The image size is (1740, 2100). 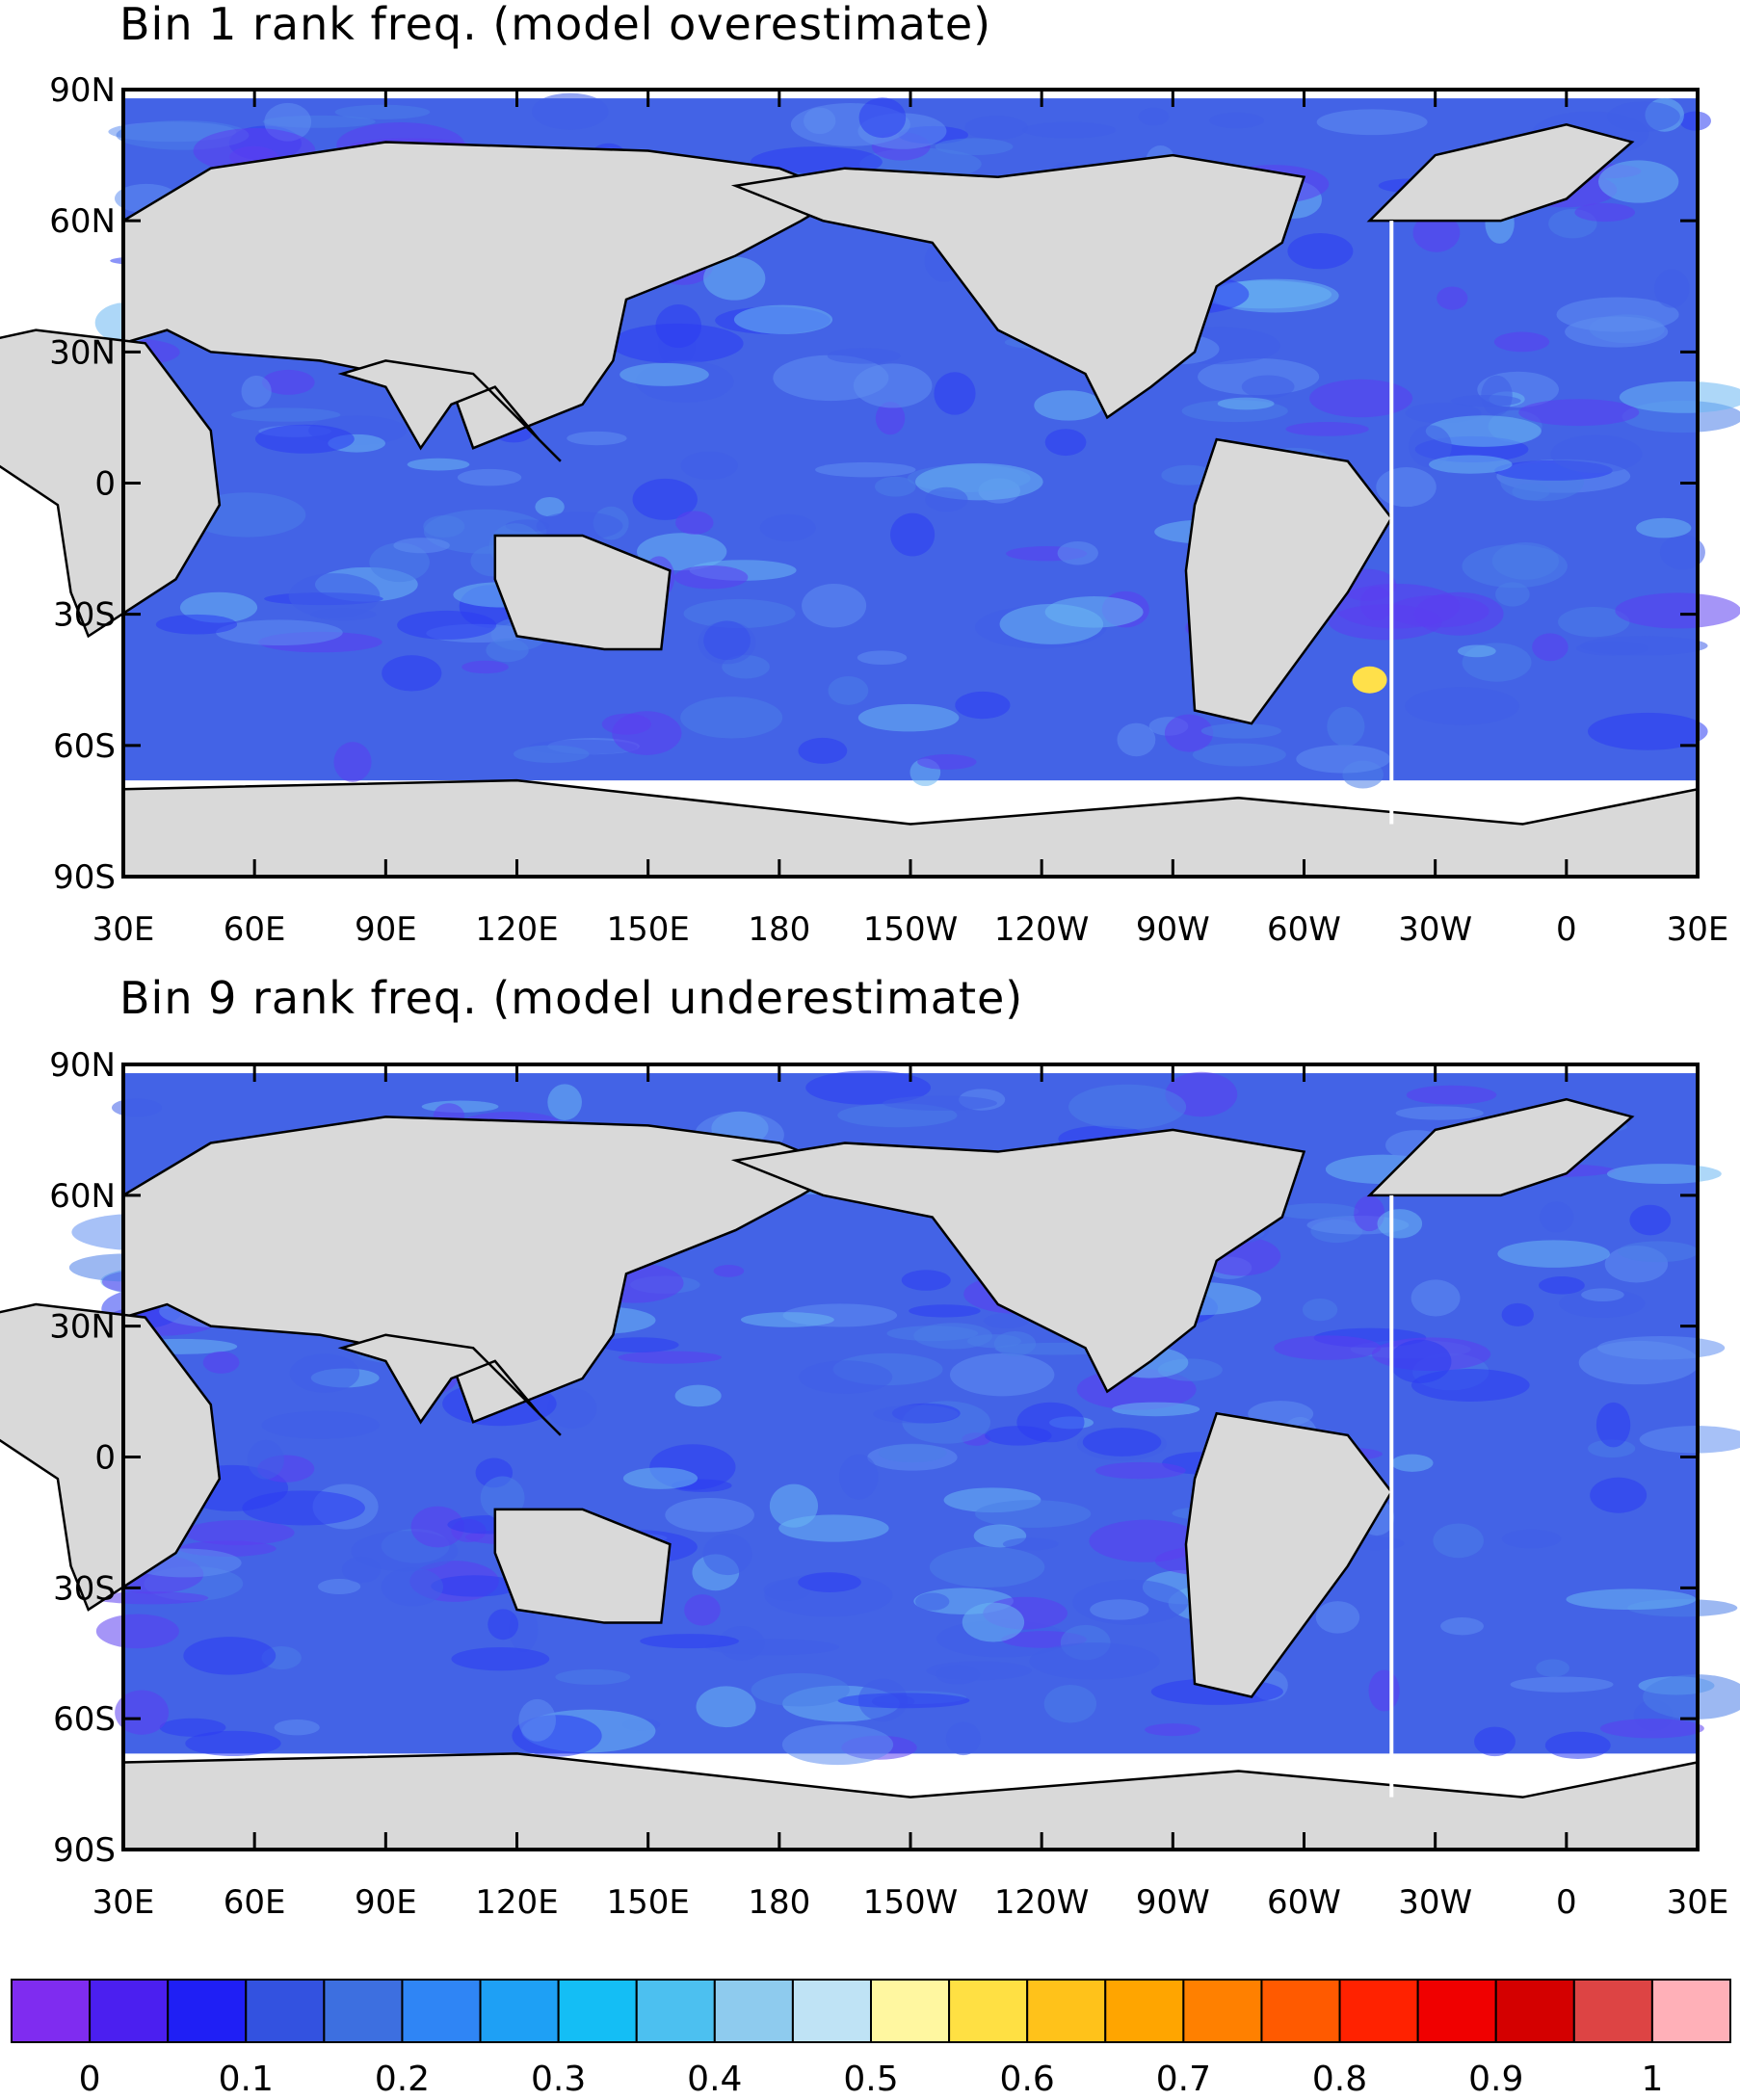 I want to click on lon-label: 90E, so click(x=386, y=930).